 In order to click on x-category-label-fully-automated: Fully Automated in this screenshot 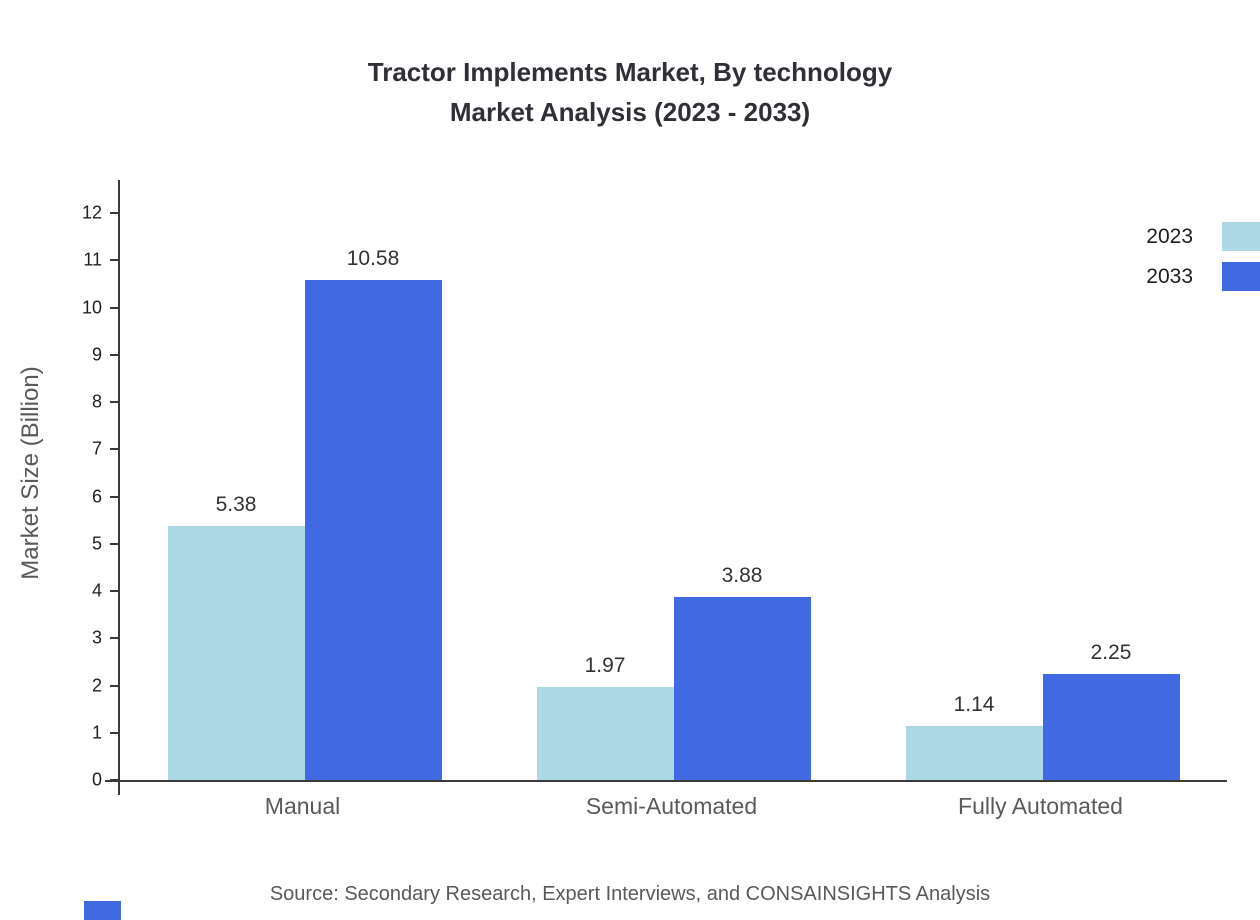, I will do `click(1040, 806)`.